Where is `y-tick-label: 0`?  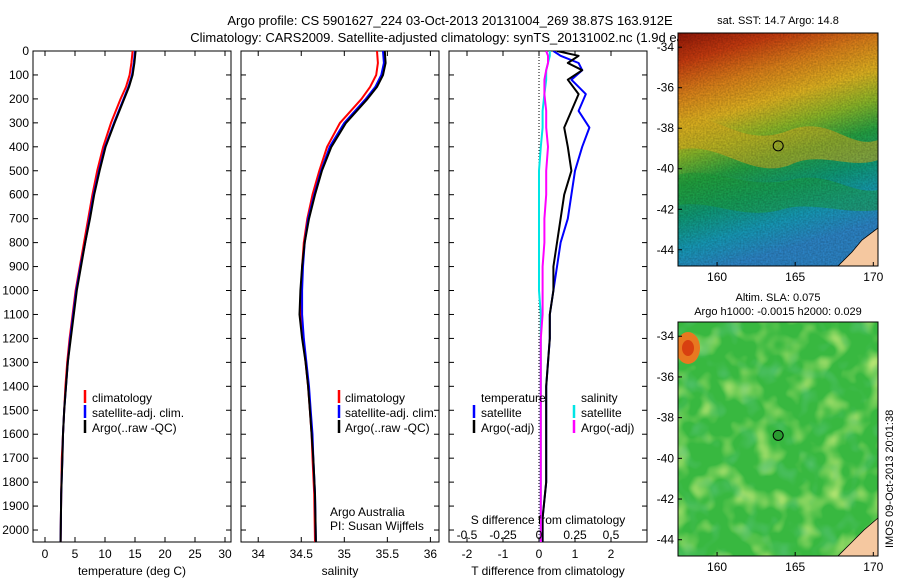 y-tick-label: 0 is located at coordinates (25, 51).